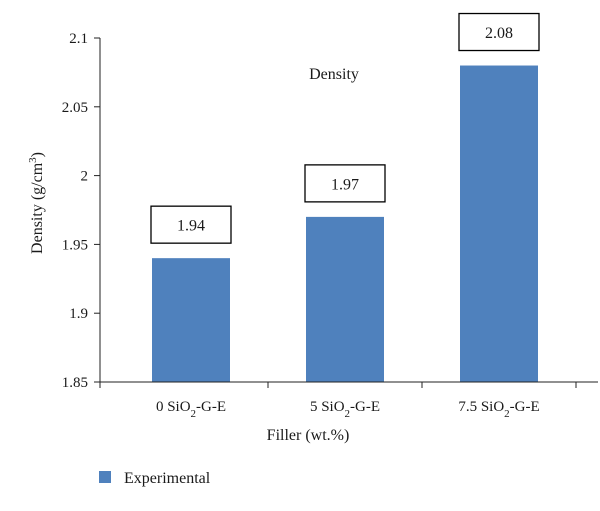  I want to click on x-tick-label: 7.5 SiO2-G-E, so click(498, 409).